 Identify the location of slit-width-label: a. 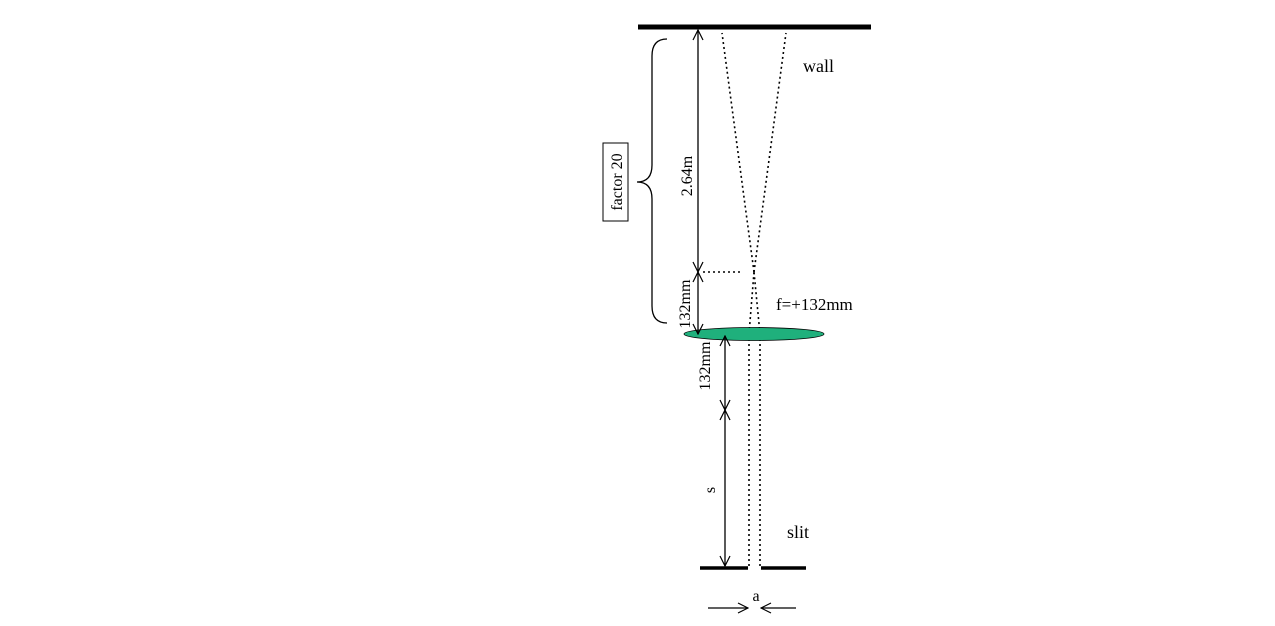
(755, 596).